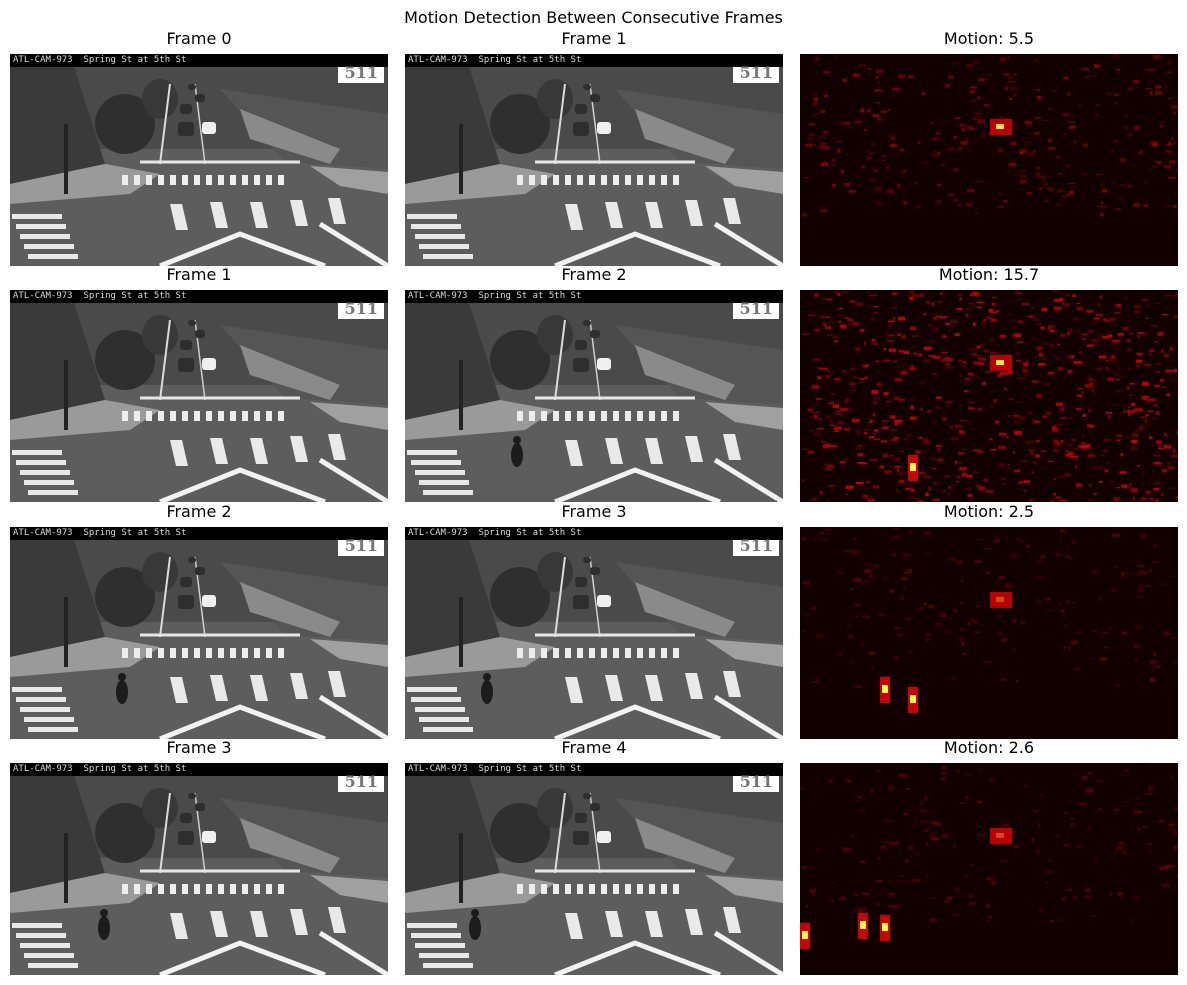  Describe the element at coordinates (1000, 835) in the screenshot. I see `motion-hotspot-core` at that location.